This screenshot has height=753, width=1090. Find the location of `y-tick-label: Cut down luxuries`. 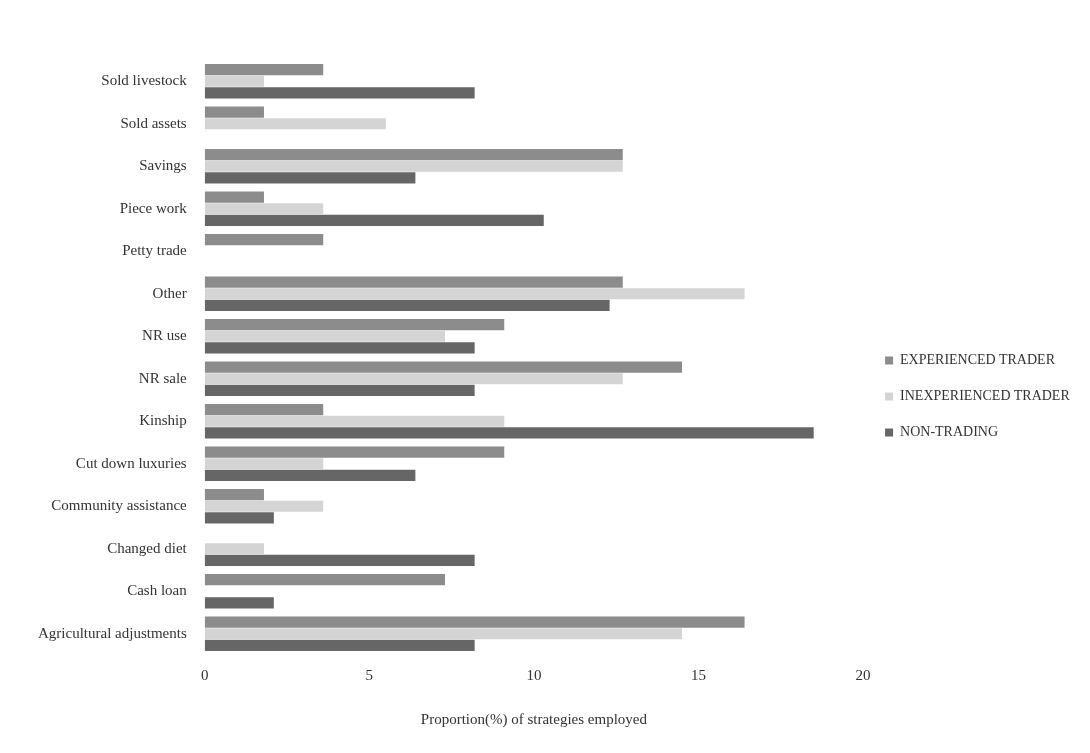

y-tick-label: Cut down luxuries is located at coordinates (131, 462).